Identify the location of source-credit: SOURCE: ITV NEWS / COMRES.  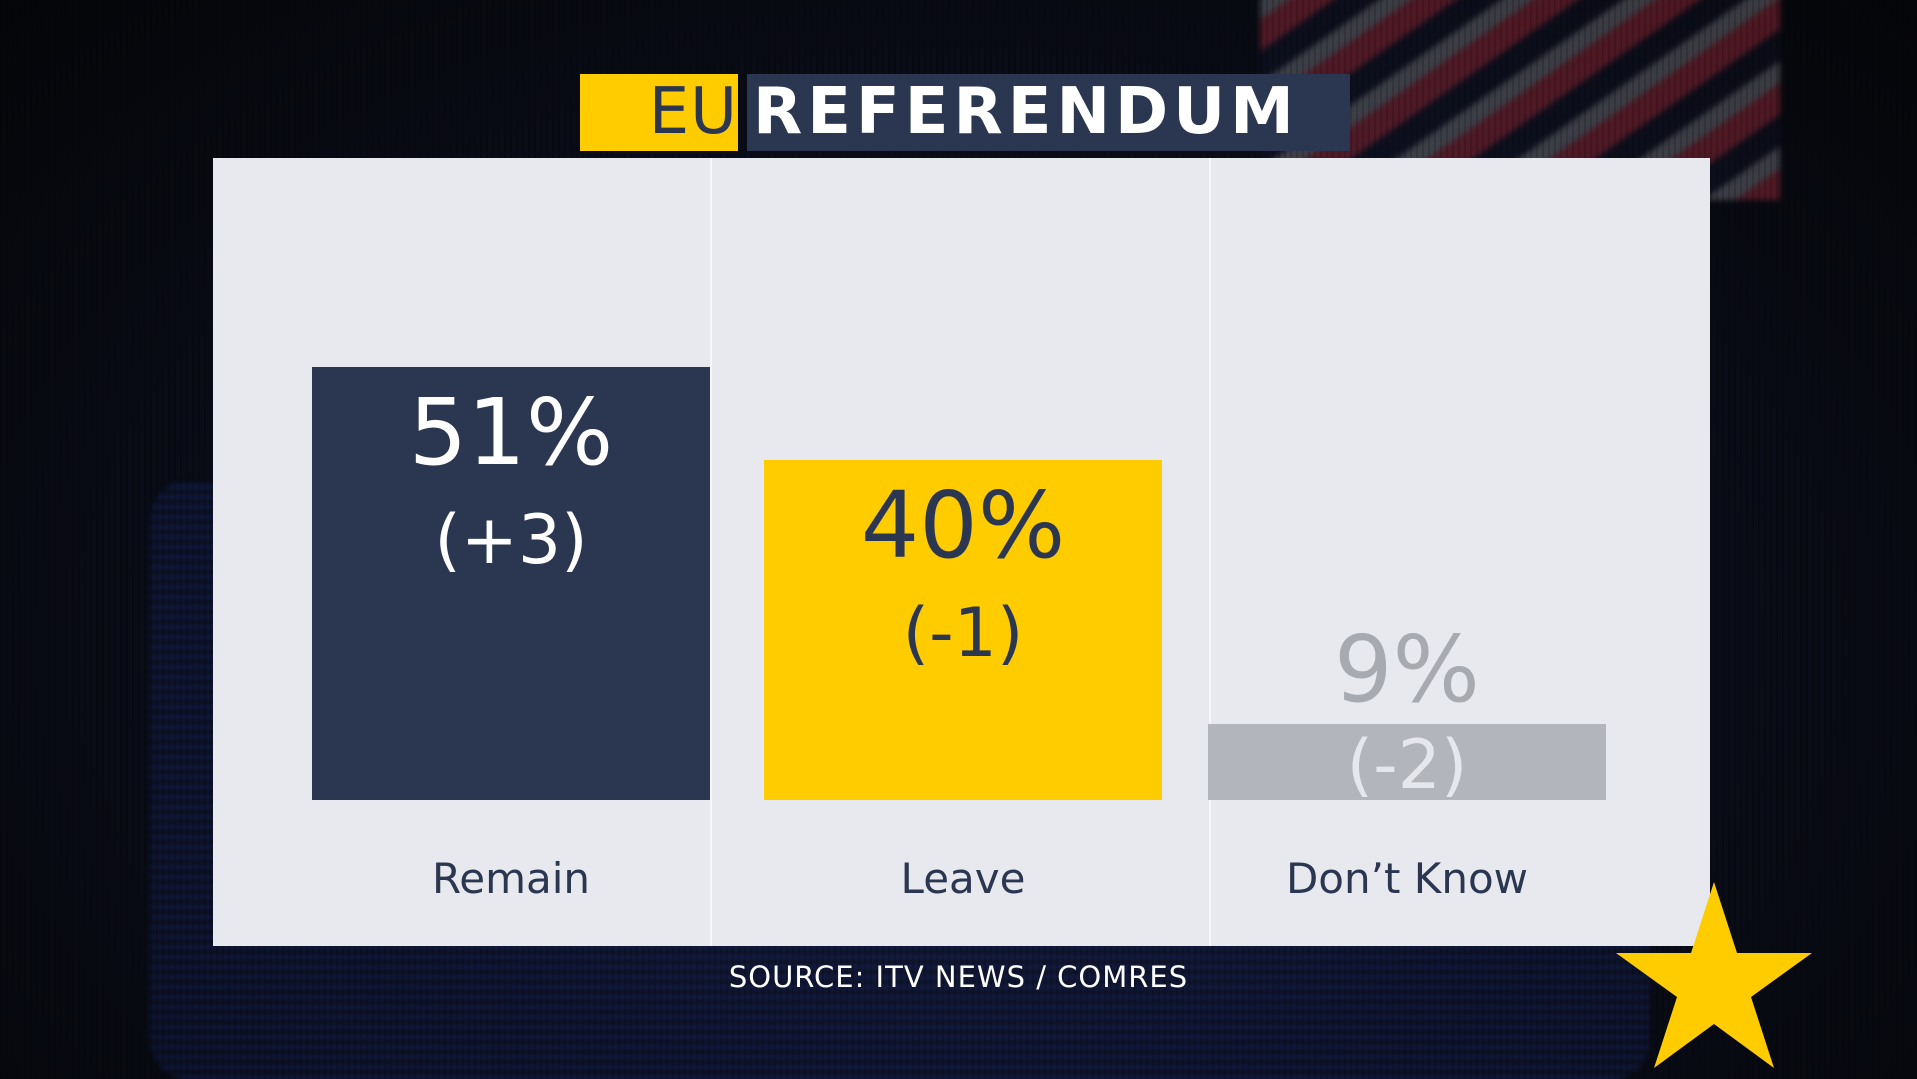
(958, 977).